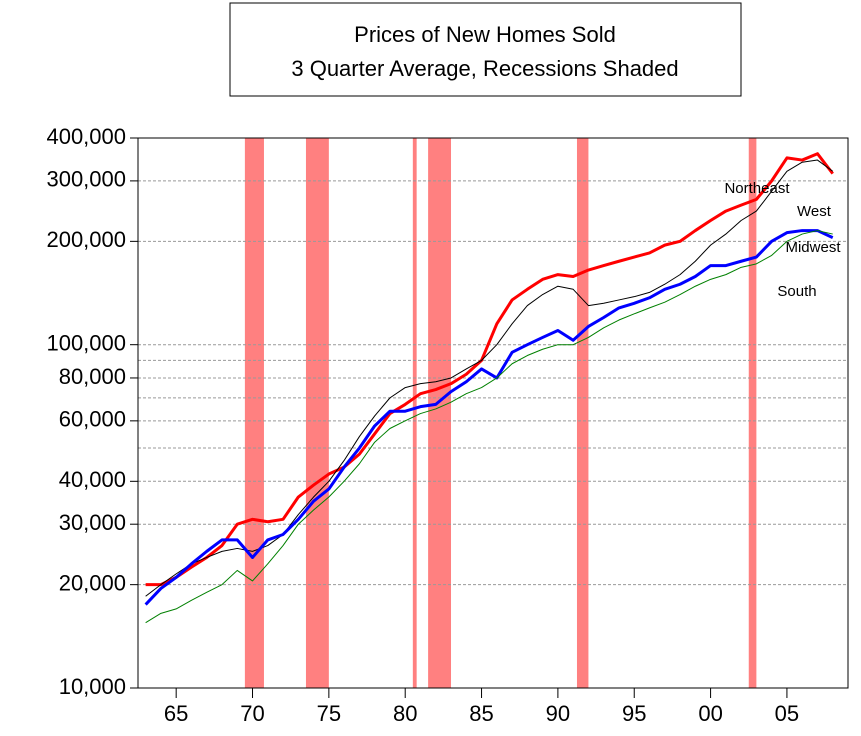 This screenshot has width=861, height=736. What do you see at coordinates (484, 68) in the screenshot?
I see `chart-subtitle: 3 Quarter Average, Recessions Shaded` at bounding box center [484, 68].